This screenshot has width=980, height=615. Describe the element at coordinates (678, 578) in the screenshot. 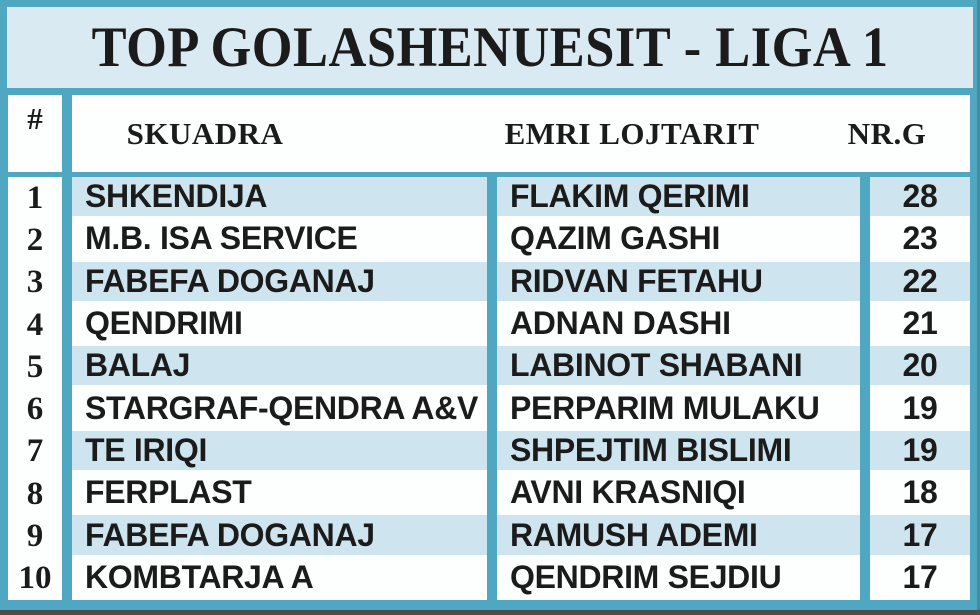

I see `player-cell: QENDRIM SEJDIU` at that location.